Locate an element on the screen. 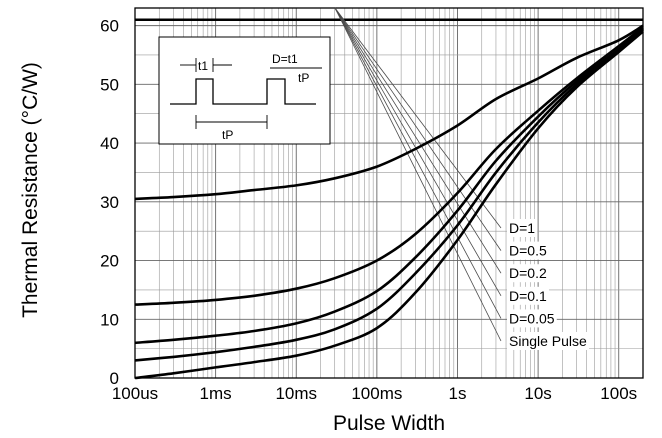 The height and width of the screenshot is (438, 662). legend-label: D=0.1 is located at coordinates (528, 296).